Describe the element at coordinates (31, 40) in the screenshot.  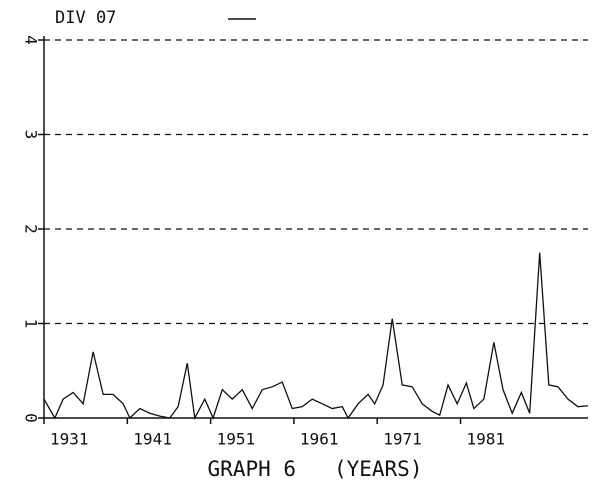
I see `y-tick-label: 4` at that location.